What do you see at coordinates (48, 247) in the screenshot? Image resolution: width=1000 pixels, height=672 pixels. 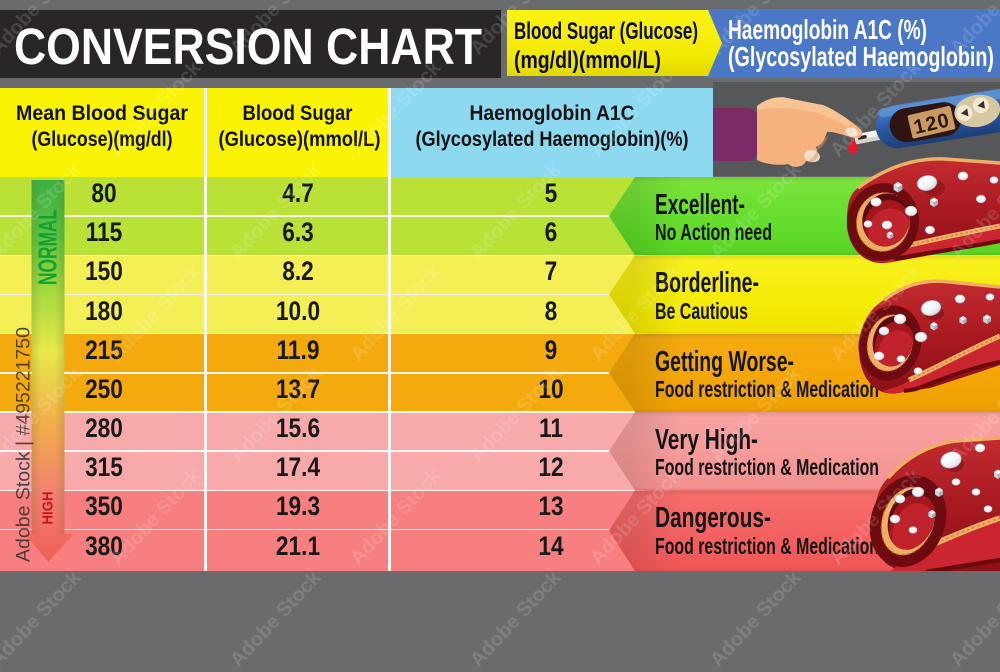 I see `svg-text: NORMAL` at bounding box center [48, 247].